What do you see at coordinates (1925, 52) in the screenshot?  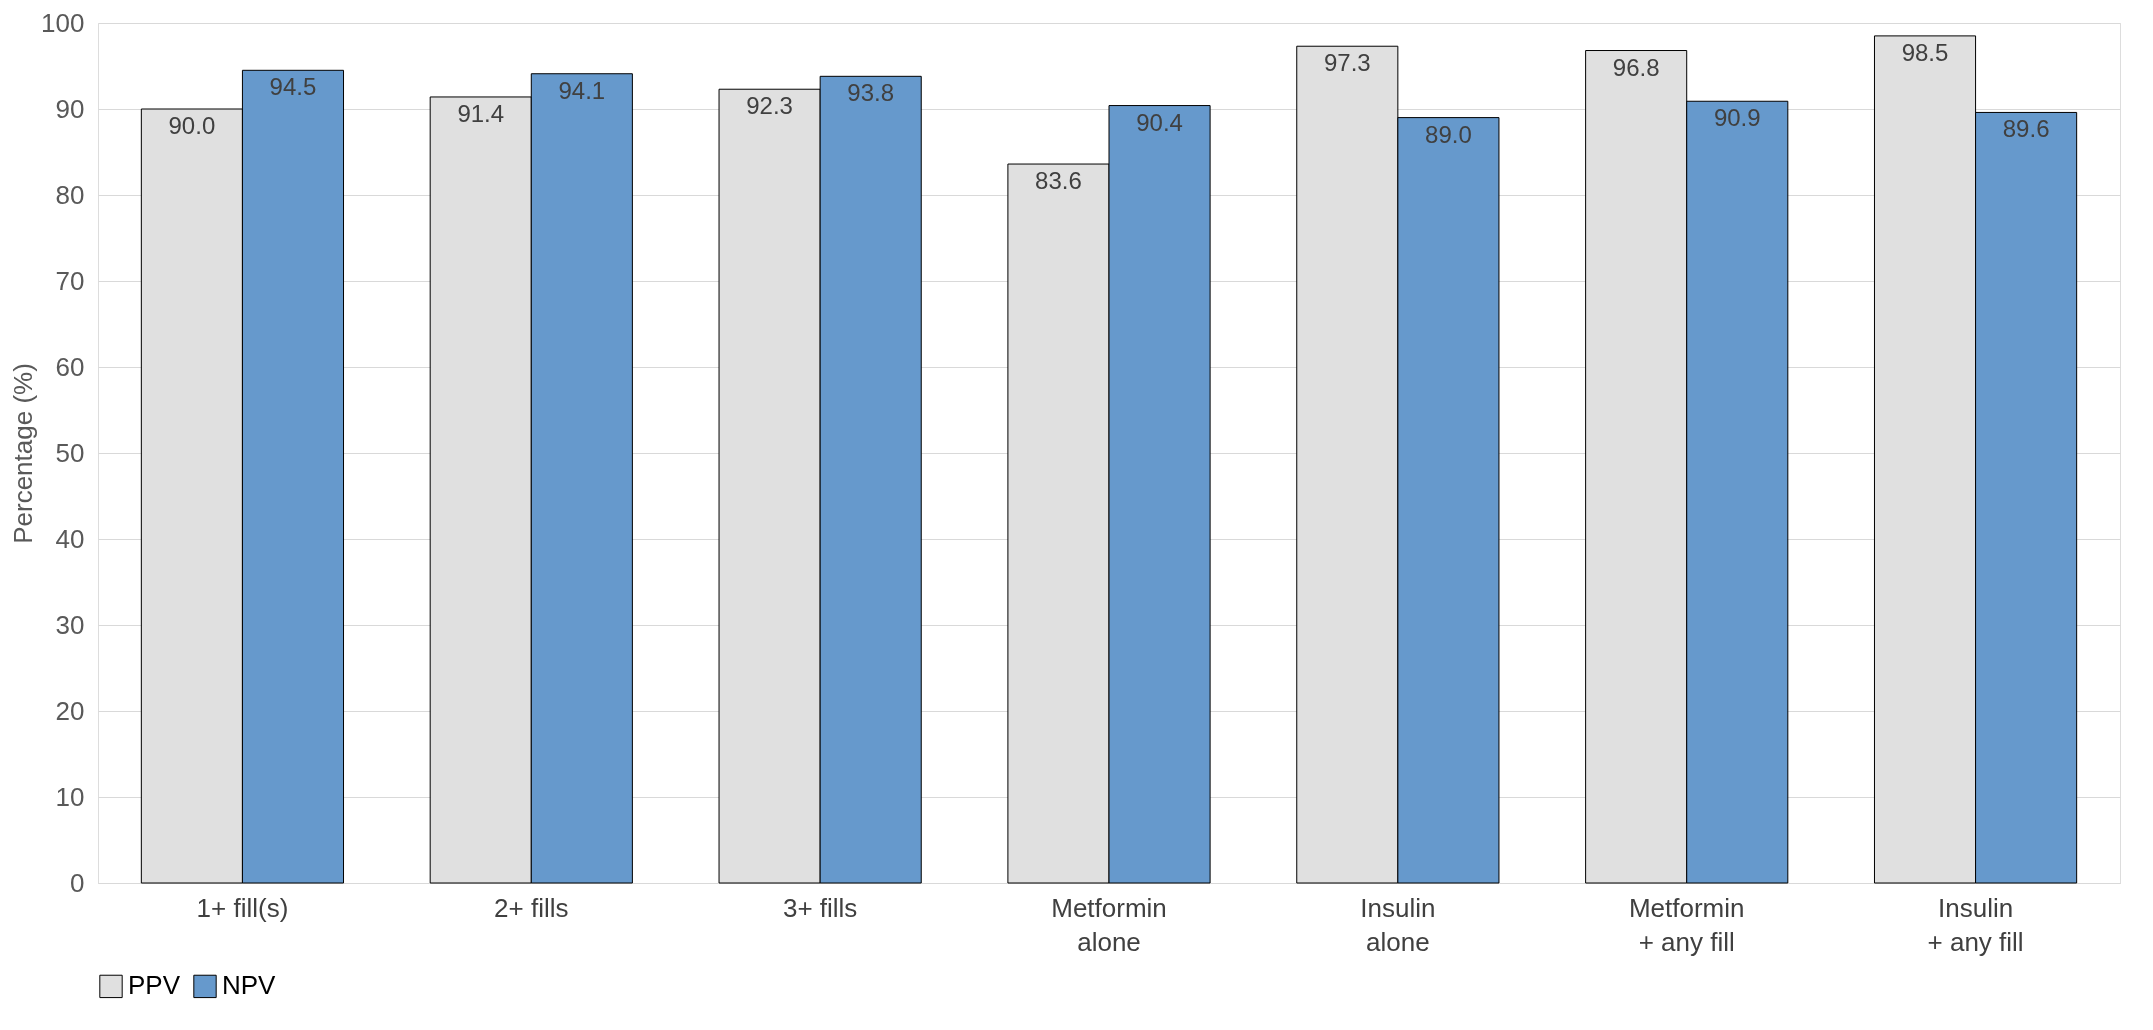 I see `data-label: 98.5` at bounding box center [1925, 52].